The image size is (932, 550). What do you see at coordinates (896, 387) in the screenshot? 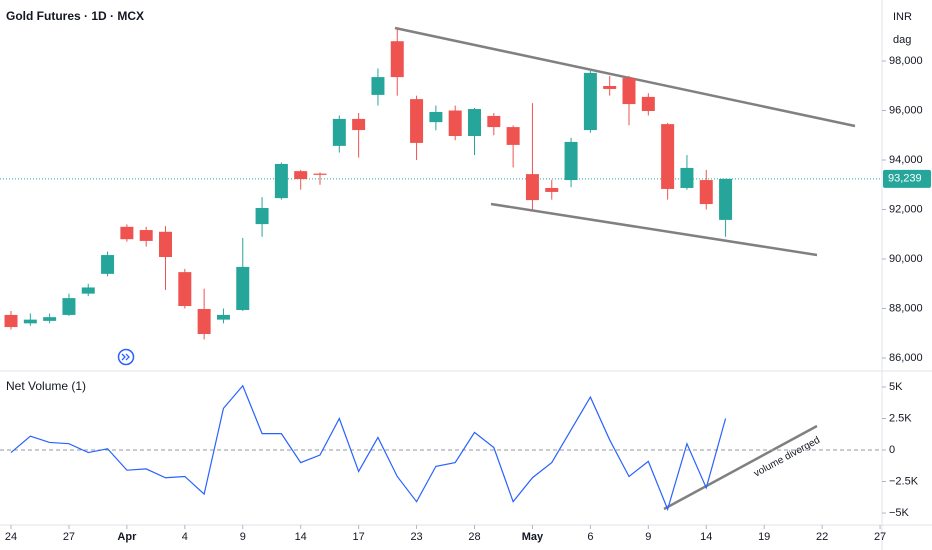
I see `y-tick-label: 5K` at bounding box center [896, 387].